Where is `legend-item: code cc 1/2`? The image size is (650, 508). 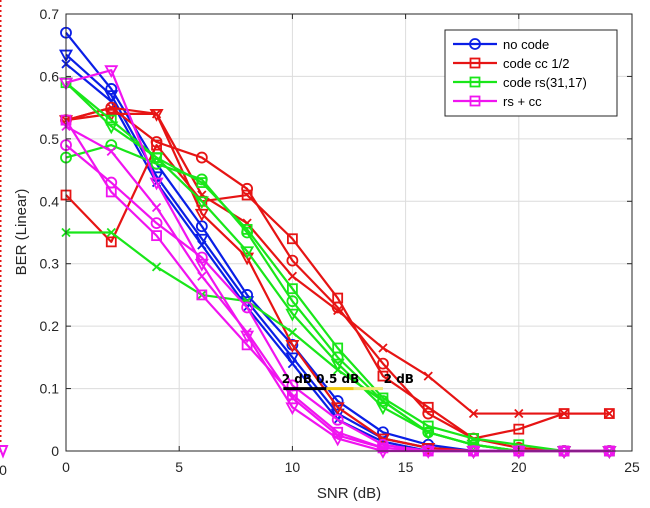 legend-item: code cc 1/2 is located at coordinates (511, 63).